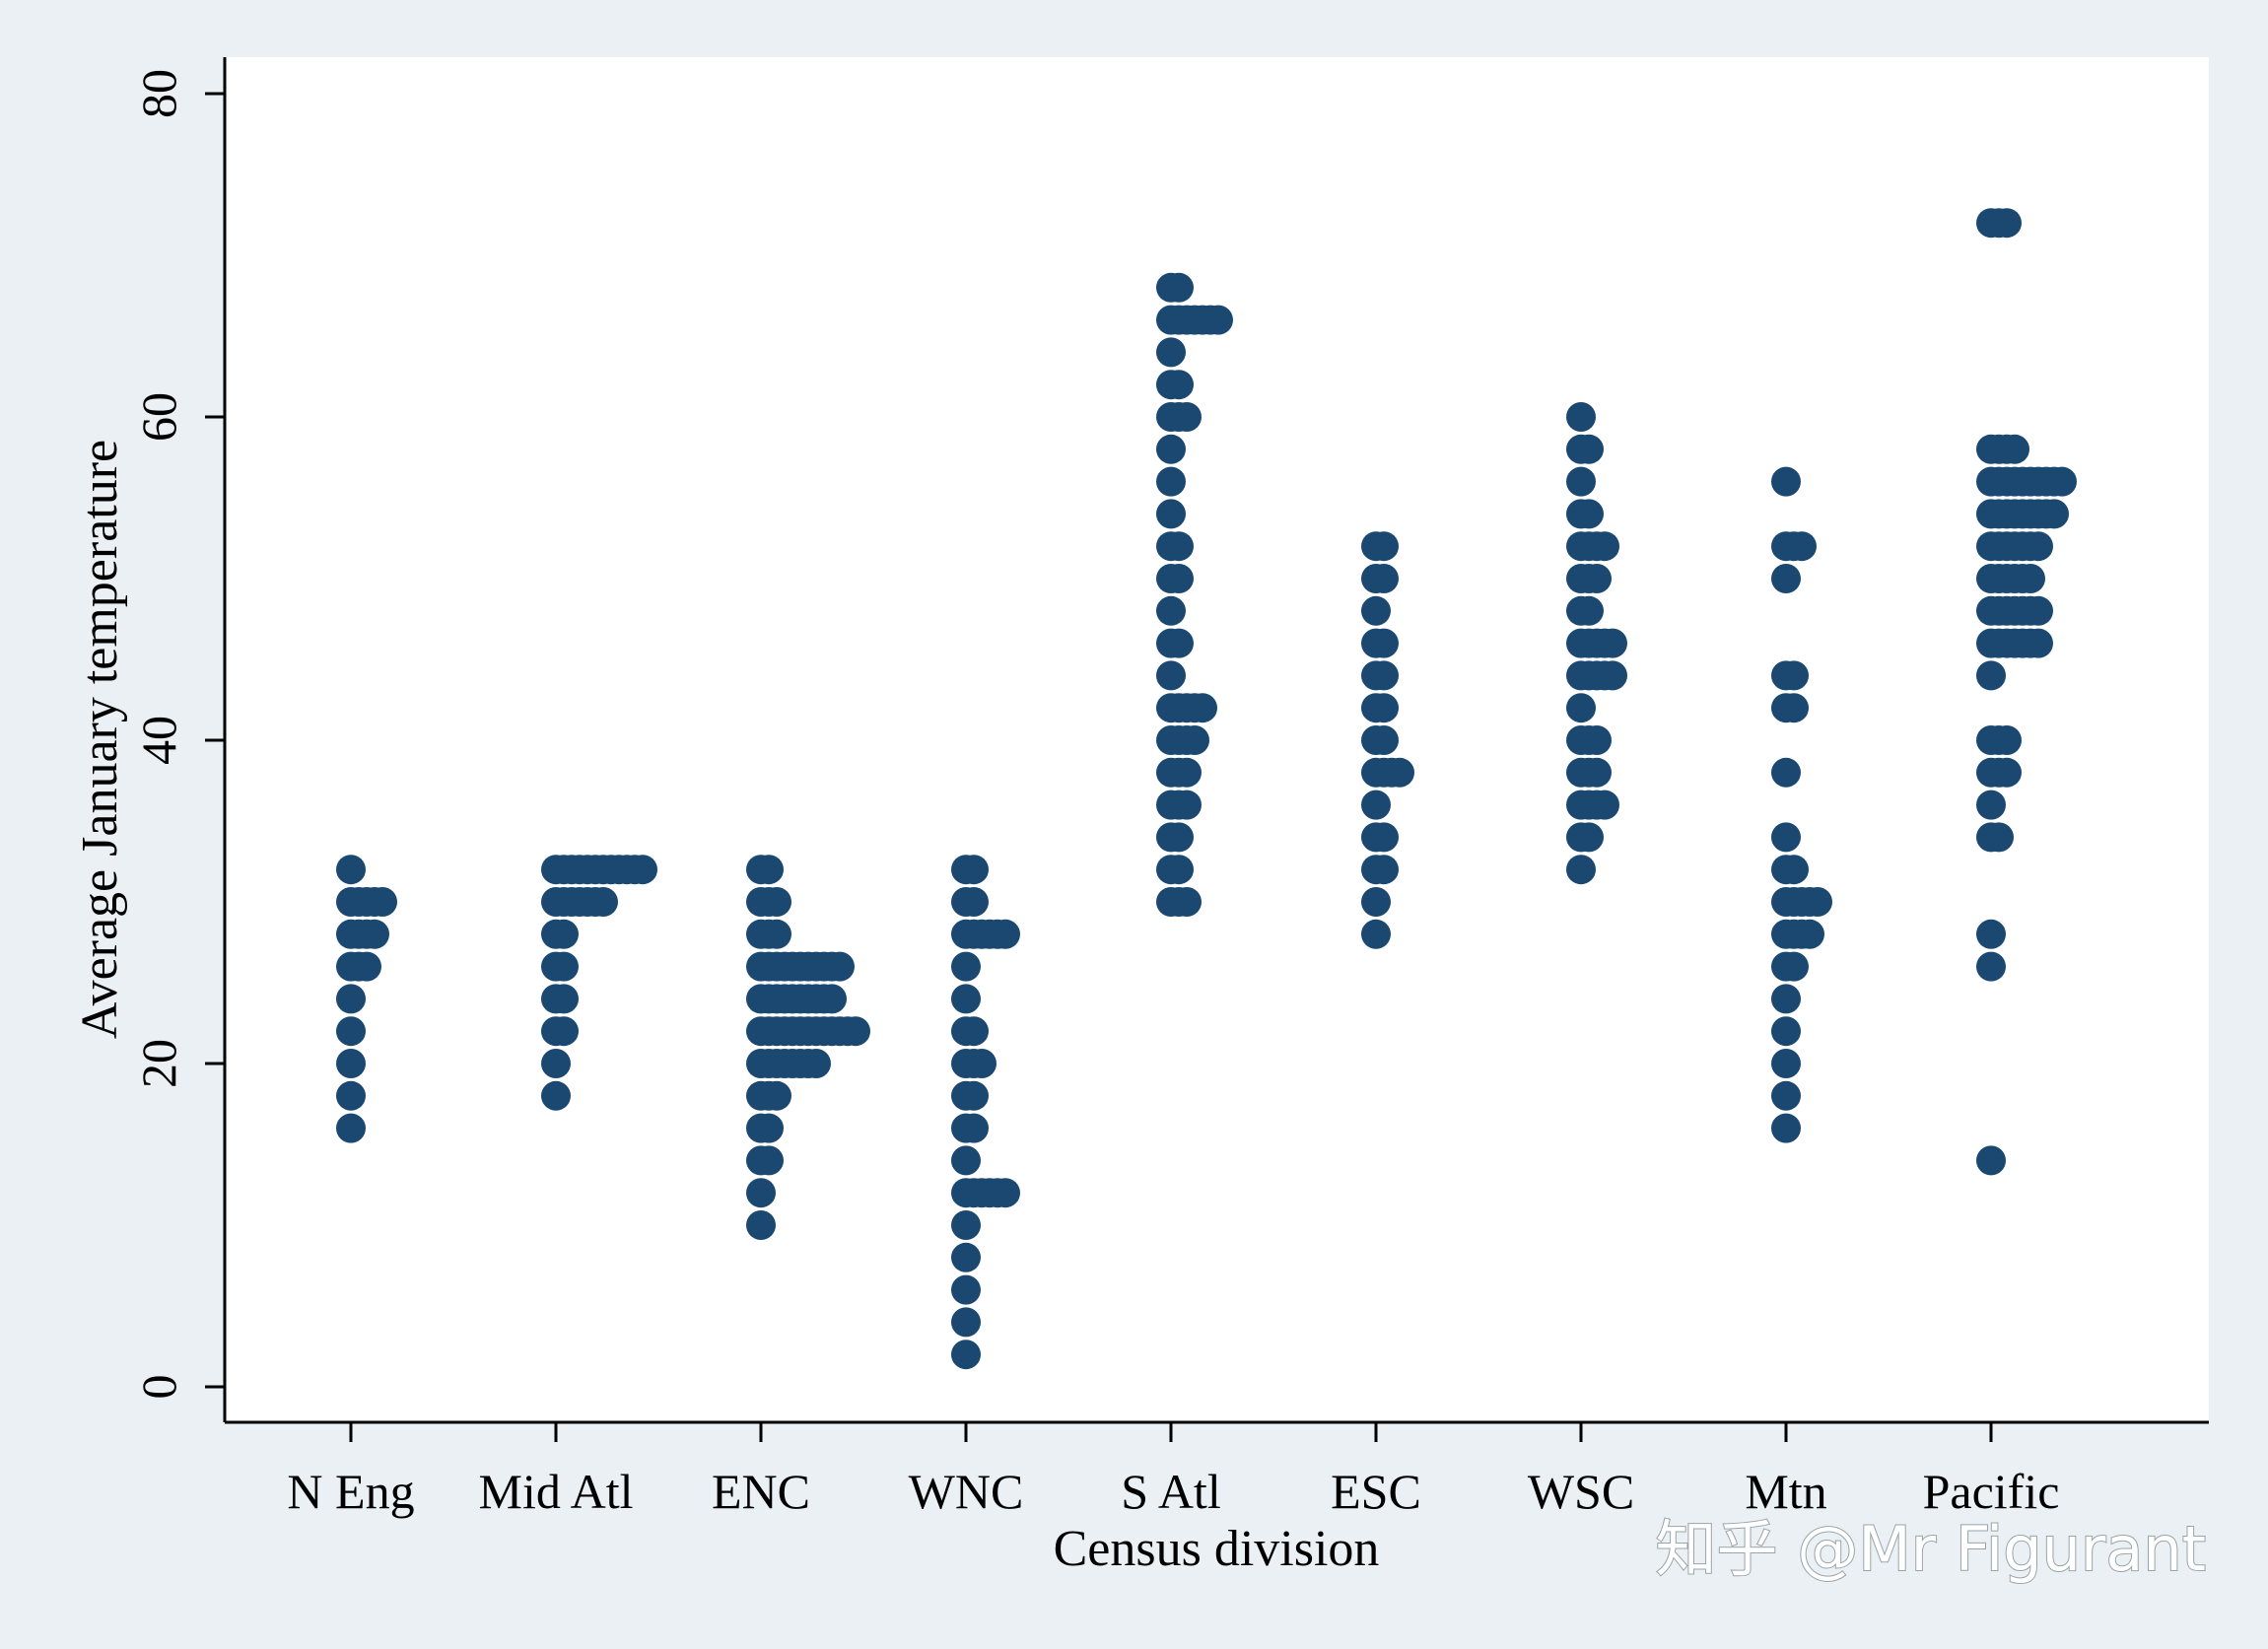  I want to click on y-axis-ticks: 0 20 40 60 80, so click(178, 734).